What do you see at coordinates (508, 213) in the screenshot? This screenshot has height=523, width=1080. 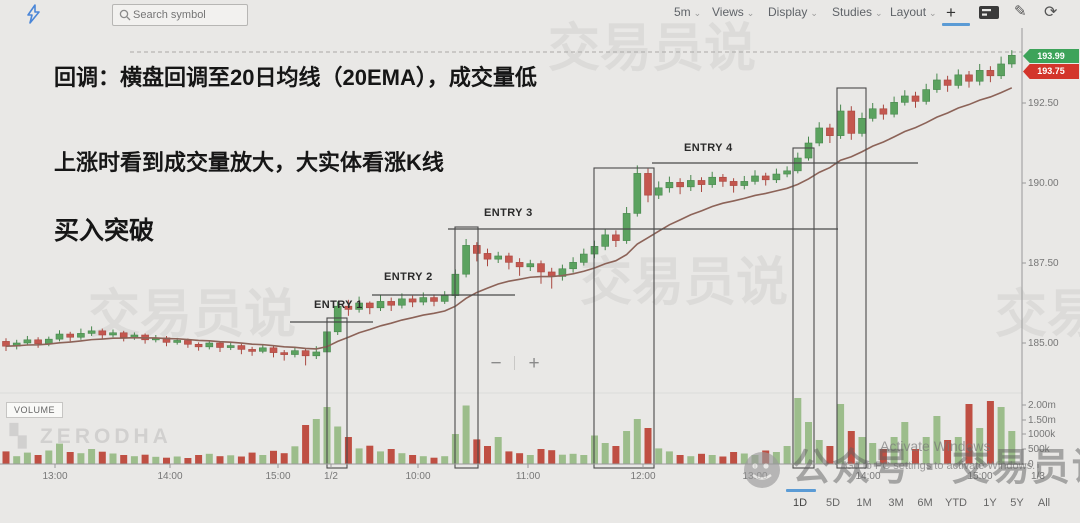 I see `entry-label: ENTRY 3` at bounding box center [508, 213].